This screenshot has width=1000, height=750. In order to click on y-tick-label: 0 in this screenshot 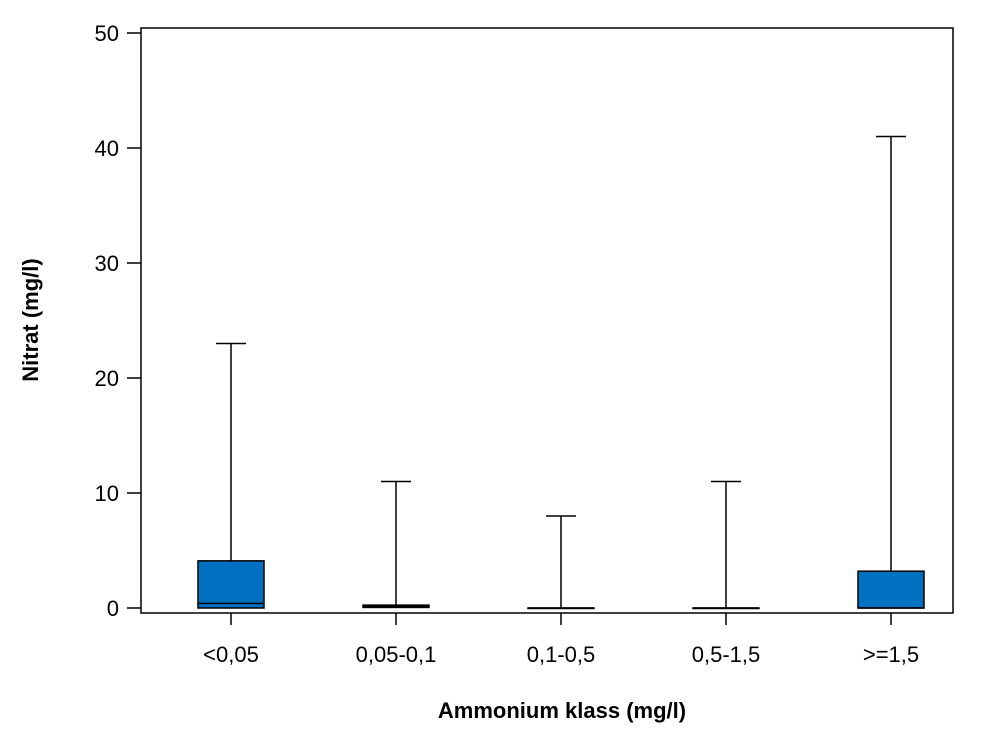, I will do `click(113, 608)`.